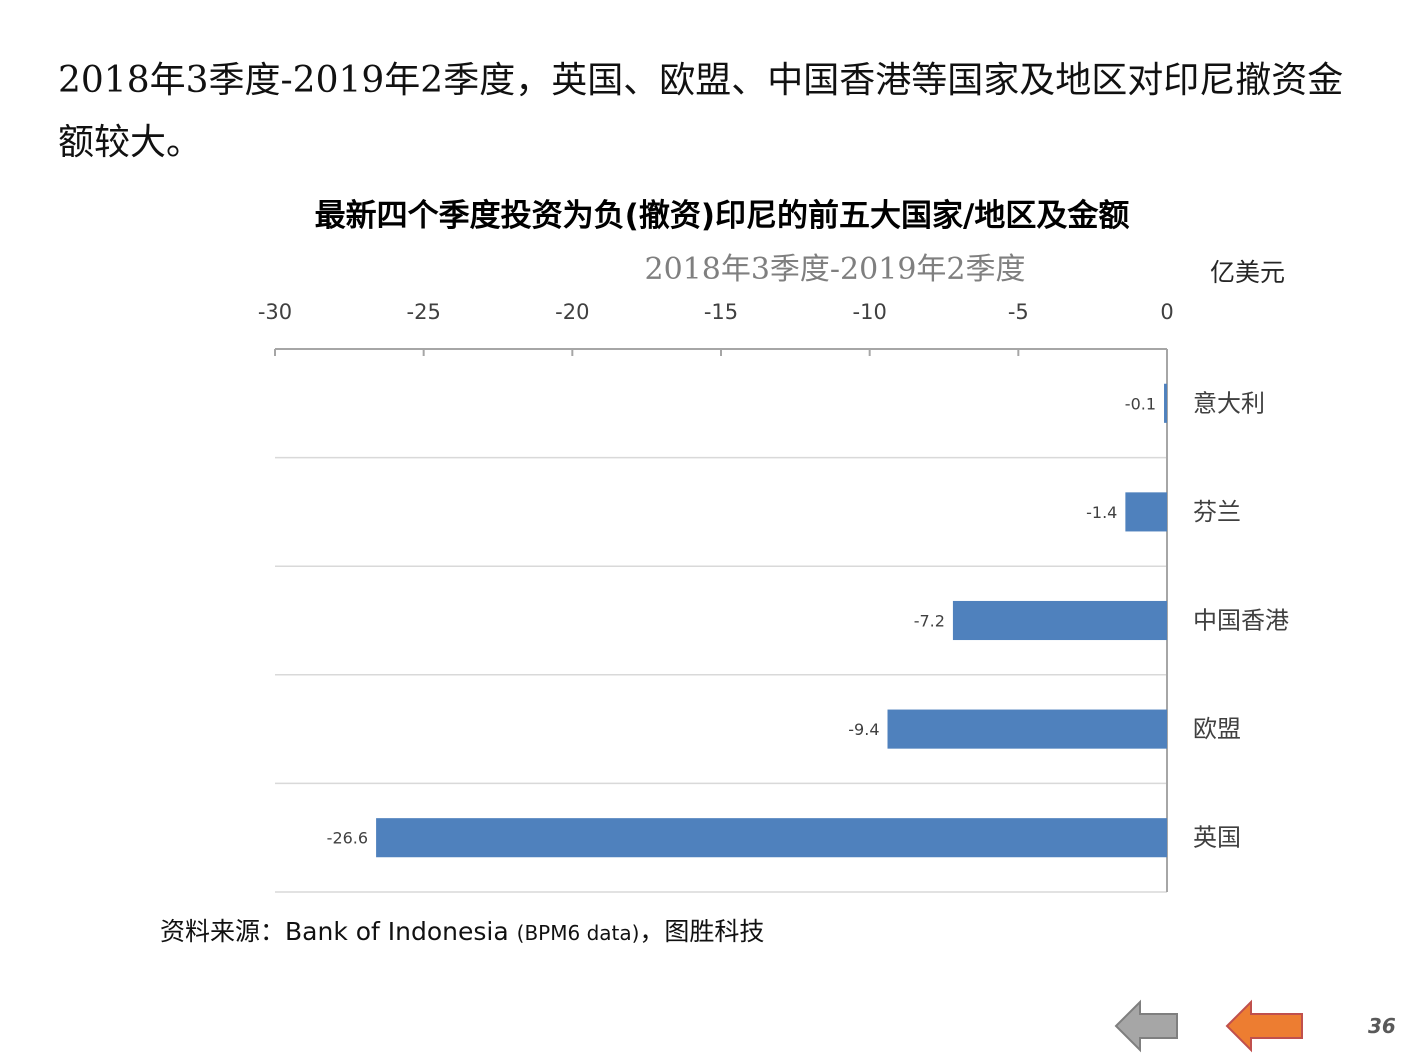 This screenshot has width=1411, height=1058. I want to click on x-tick-label: 0, so click(1166, 312).